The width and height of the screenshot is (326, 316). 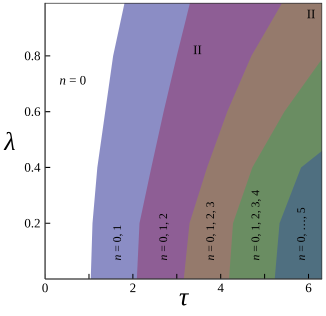 I want to click on y-tick-label: 0.6, so click(x=32, y=111).